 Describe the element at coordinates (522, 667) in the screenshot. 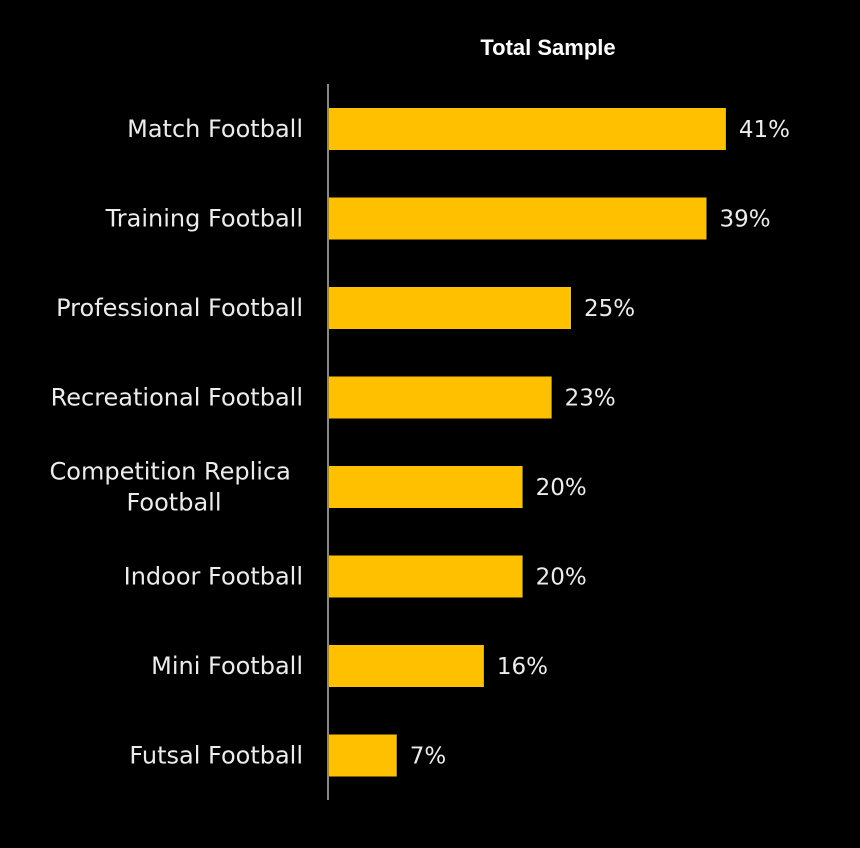

I see `value-label: 16%` at that location.